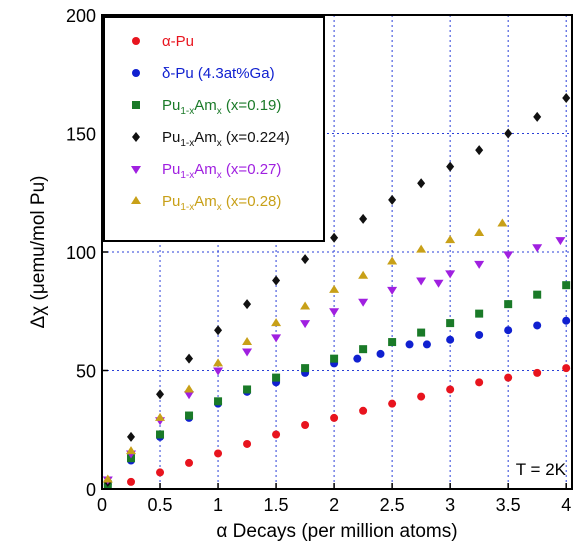 This screenshot has width=577, height=546. I want to click on legend-label: Pu1-xAmx (x=0.28), so click(221, 203).